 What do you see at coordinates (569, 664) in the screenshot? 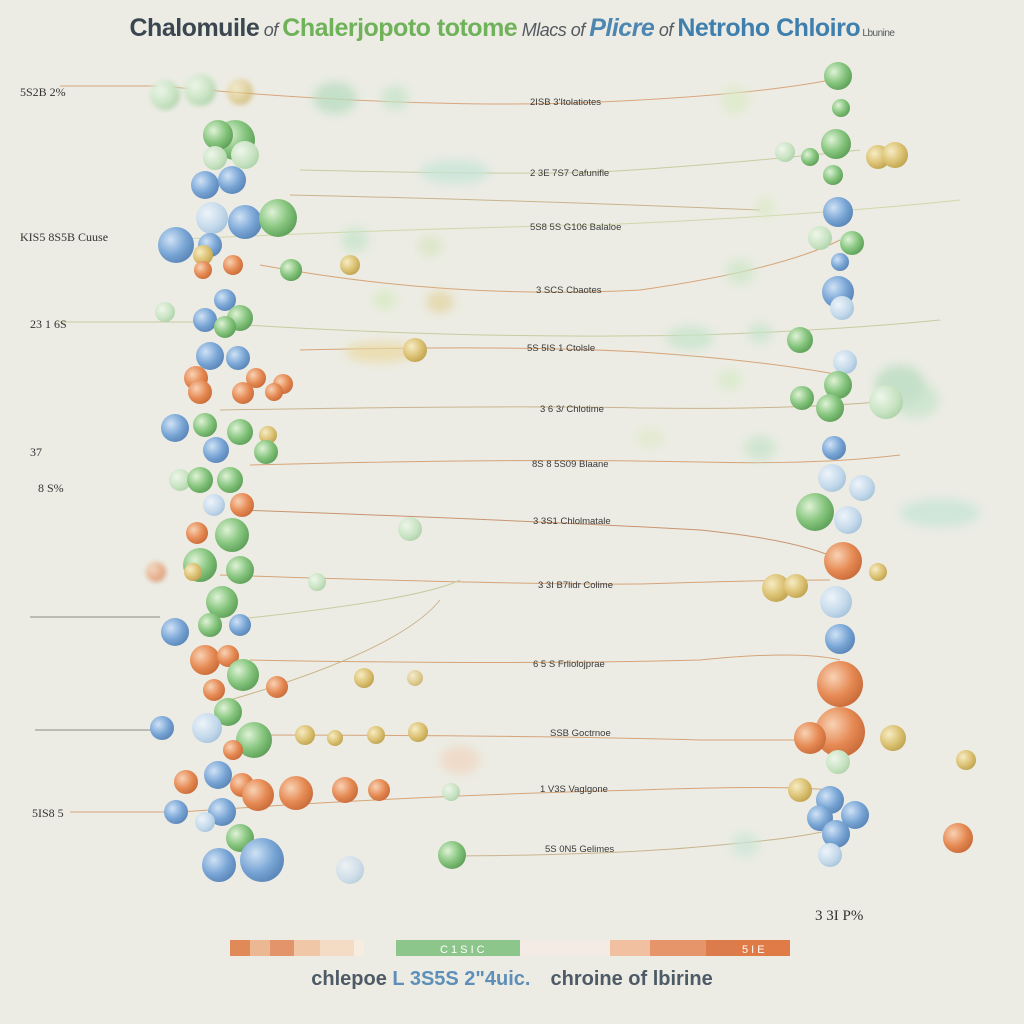
I see `center-label: 6 5 S Frliolojprae` at bounding box center [569, 664].